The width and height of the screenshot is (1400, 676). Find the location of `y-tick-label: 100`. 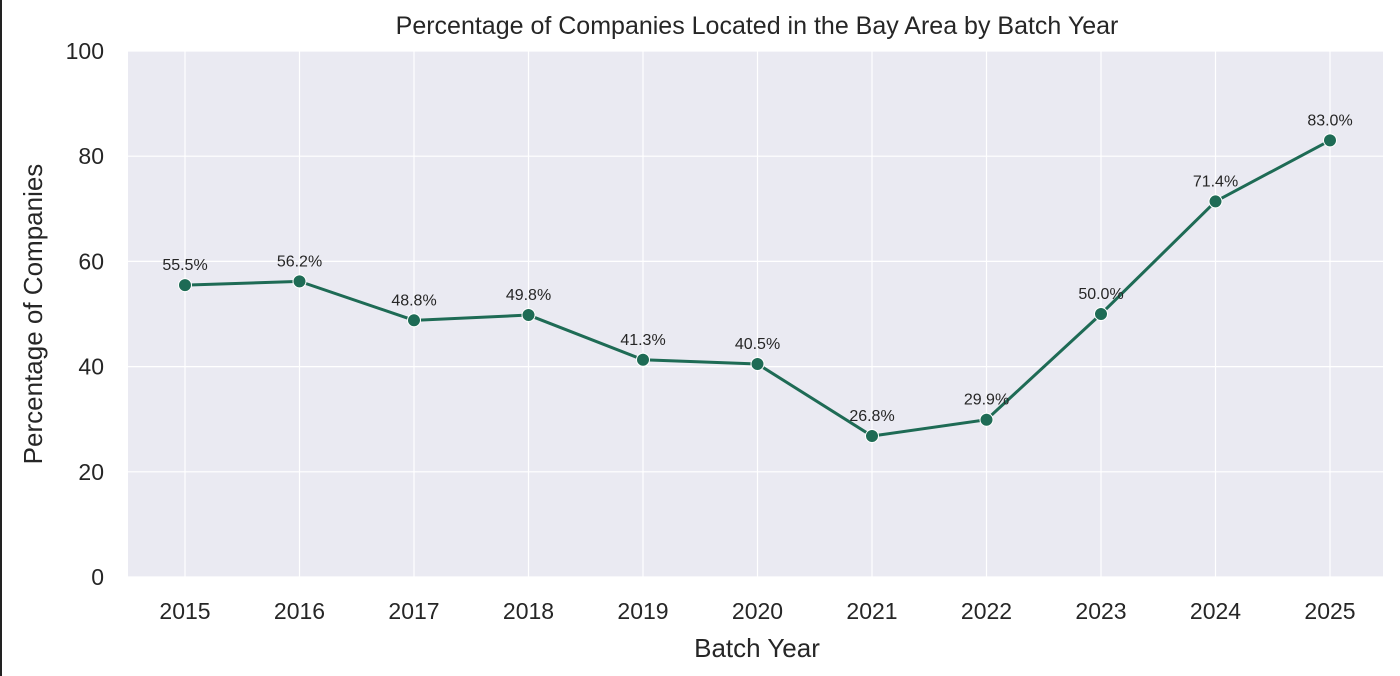

y-tick-label: 100 is located at coordinates (85, 51).